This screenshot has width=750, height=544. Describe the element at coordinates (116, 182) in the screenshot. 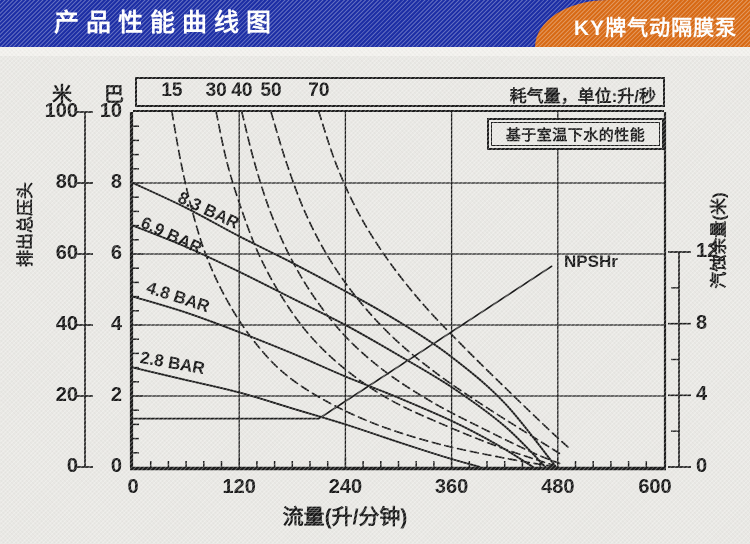

I see `y-tick-label-bar-8: 8` at that location.